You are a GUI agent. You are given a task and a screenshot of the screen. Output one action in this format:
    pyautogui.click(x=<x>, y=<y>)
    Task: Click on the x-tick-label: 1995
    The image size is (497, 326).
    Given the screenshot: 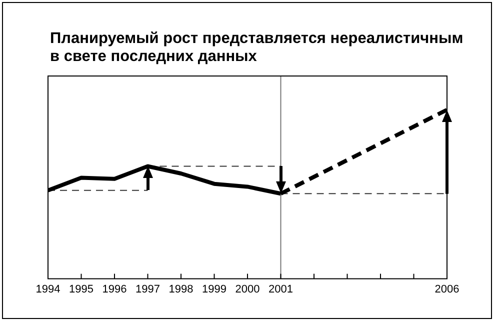 What is the action you would take?
    pyautogui.click(x=81, y=289)
    